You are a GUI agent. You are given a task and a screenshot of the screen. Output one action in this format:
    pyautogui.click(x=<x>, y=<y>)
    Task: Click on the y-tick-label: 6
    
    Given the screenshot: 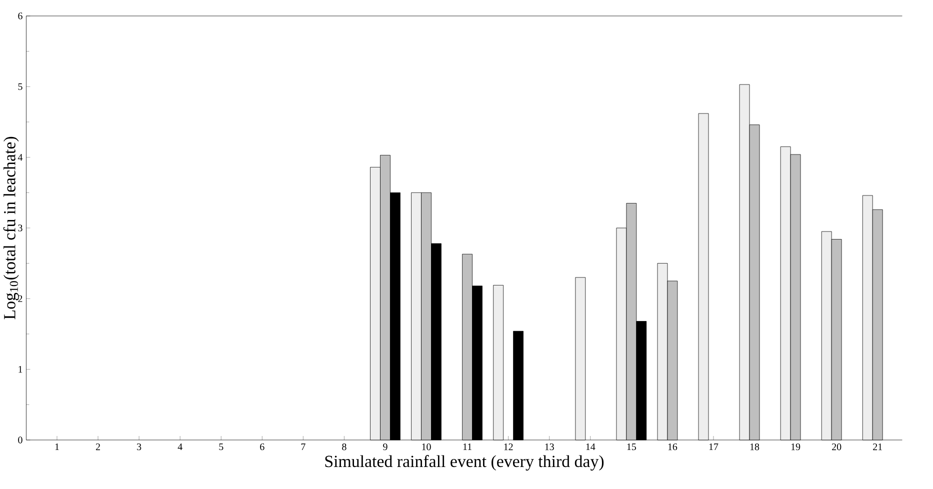 What is the action you would take?
    pyautogui.click(x=20, y=16)
    